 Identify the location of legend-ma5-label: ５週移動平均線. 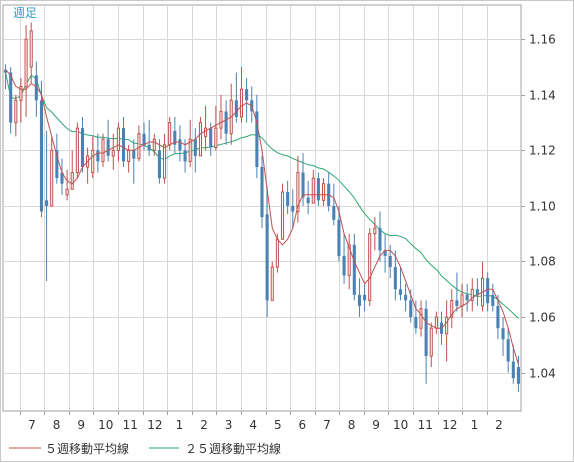
(87, 448).